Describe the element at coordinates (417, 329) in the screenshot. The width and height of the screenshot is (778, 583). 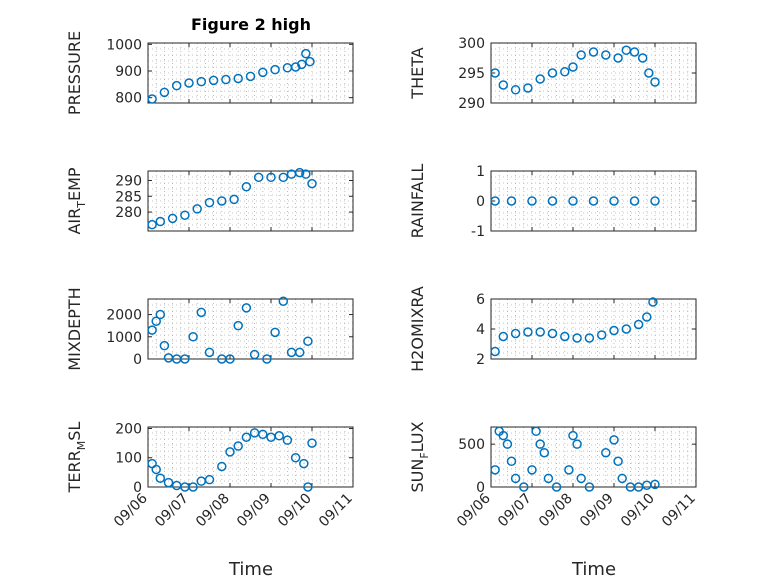
I see `ylabel-5: H2OMIXRA` at that location.